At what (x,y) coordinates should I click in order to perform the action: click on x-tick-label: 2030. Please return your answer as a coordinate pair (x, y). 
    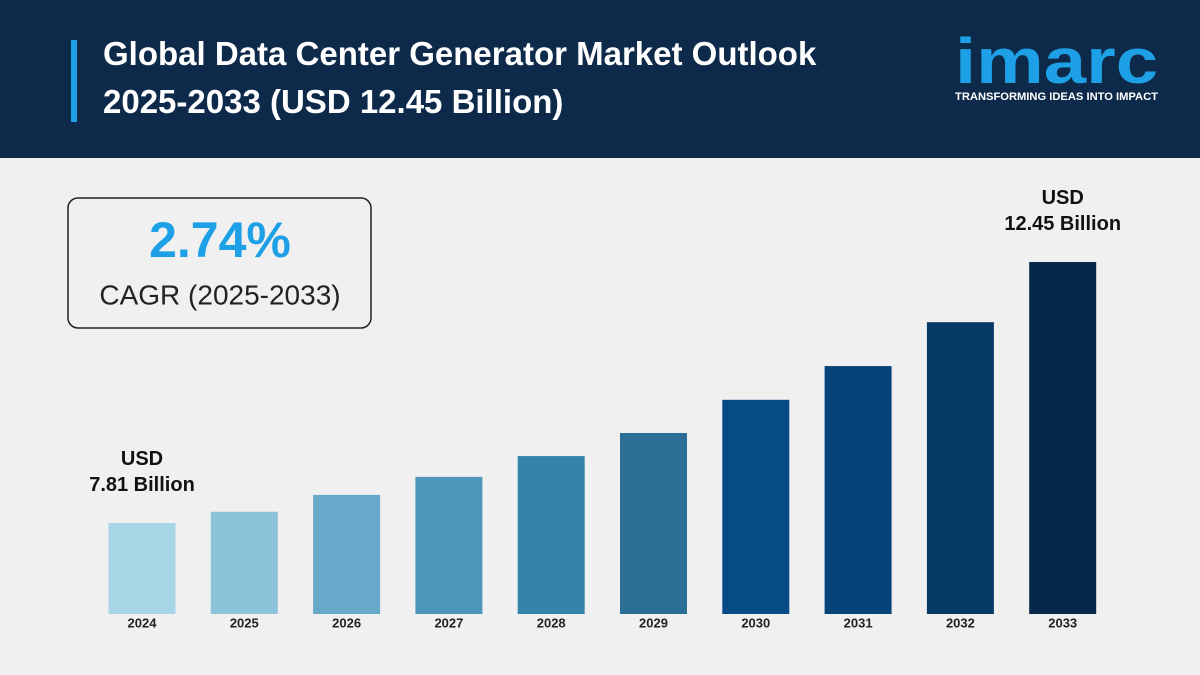
    Looking at the image, I should click on (755, 622).